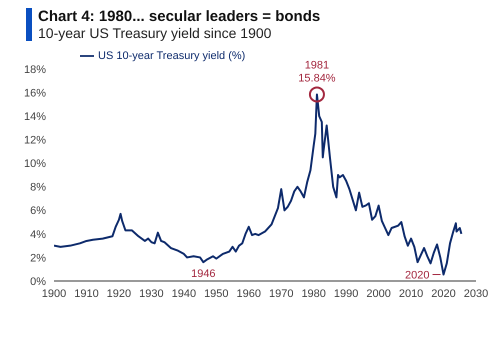 The width and height of the screenshot is (500, 350). I want to click on x-tick-label: 1920, so click(119, 294).